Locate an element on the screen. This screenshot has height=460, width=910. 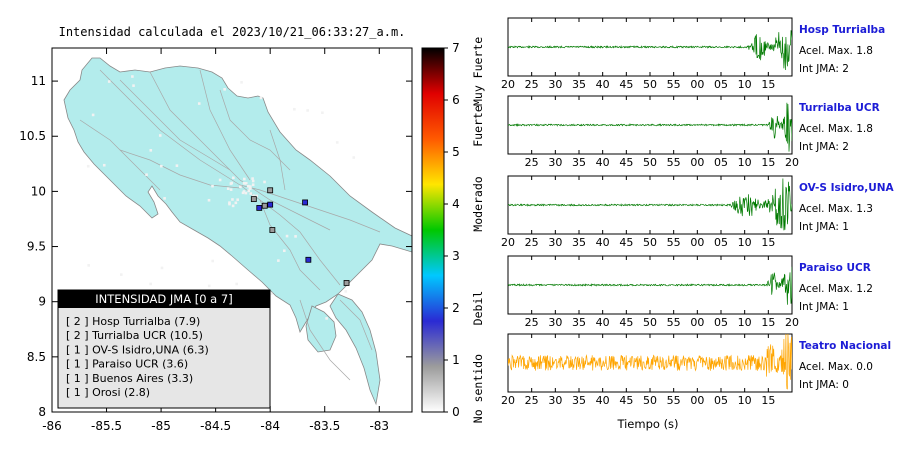
trace-tick-label: 10 is located at coordinates (745, 162).